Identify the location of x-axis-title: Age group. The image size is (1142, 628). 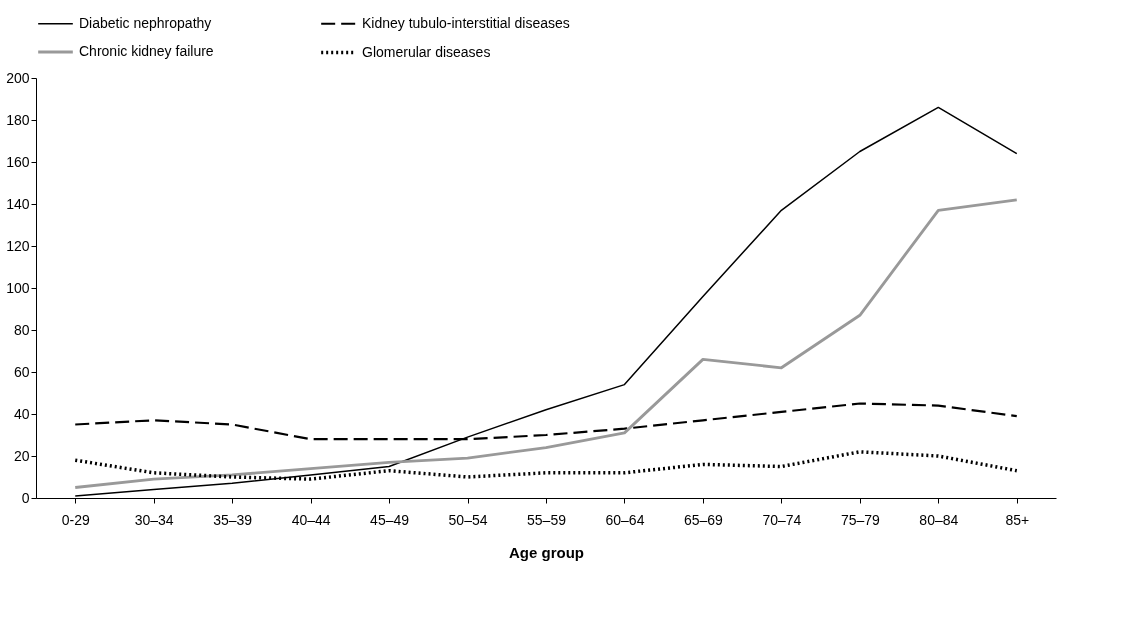
(546, 552).